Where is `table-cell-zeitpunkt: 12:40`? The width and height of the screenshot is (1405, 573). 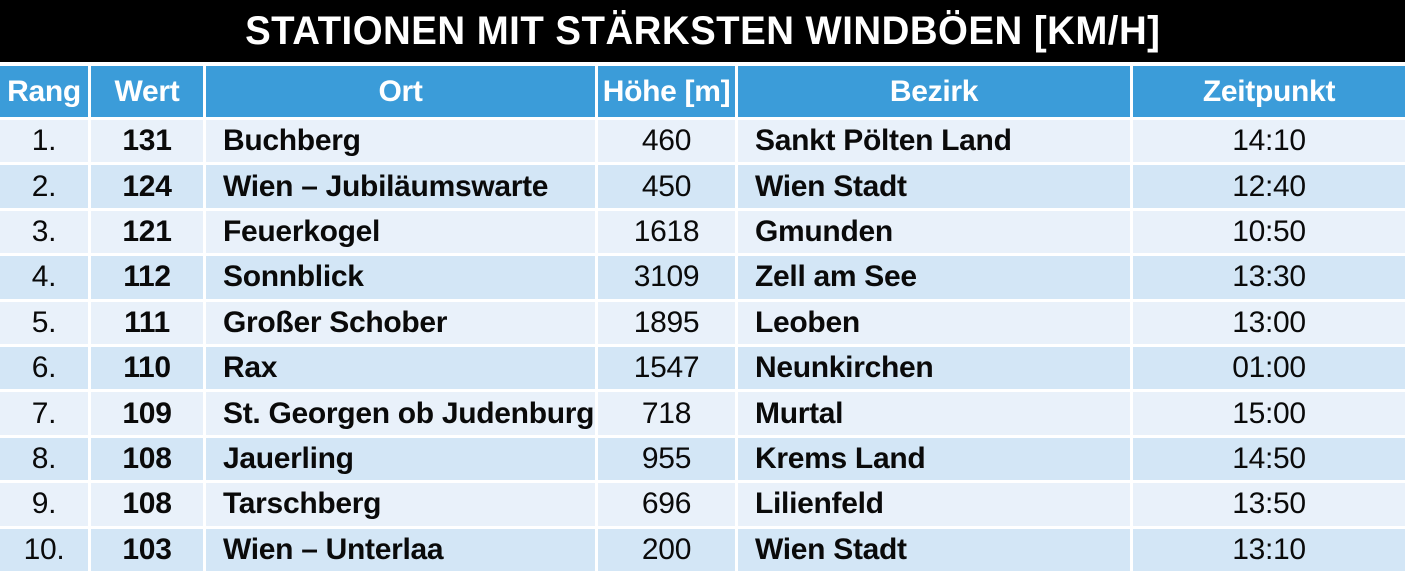 table-cell-zeitpunkt: 12:40 is located at coordinates (1269, 186).